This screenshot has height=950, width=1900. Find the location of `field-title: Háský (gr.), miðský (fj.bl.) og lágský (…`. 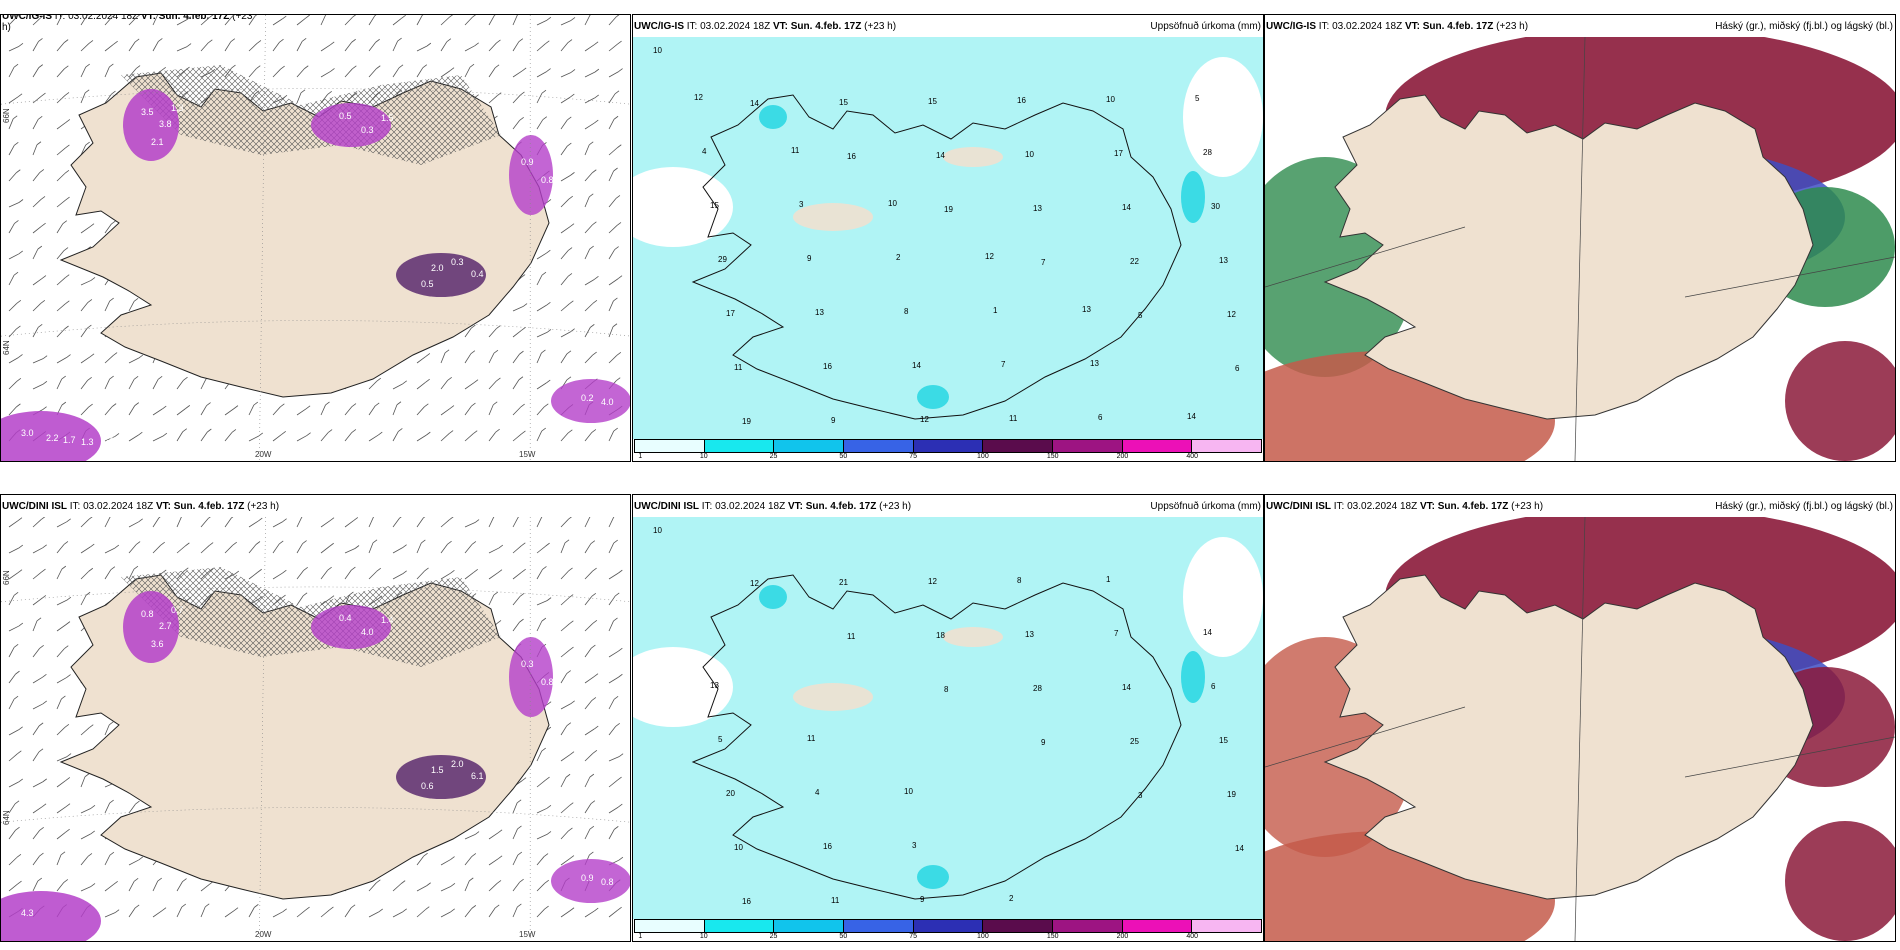

field-title: Háský (gr.), miðský (fj.bl.) og lágský (… is located at coordinates (1804, 506).